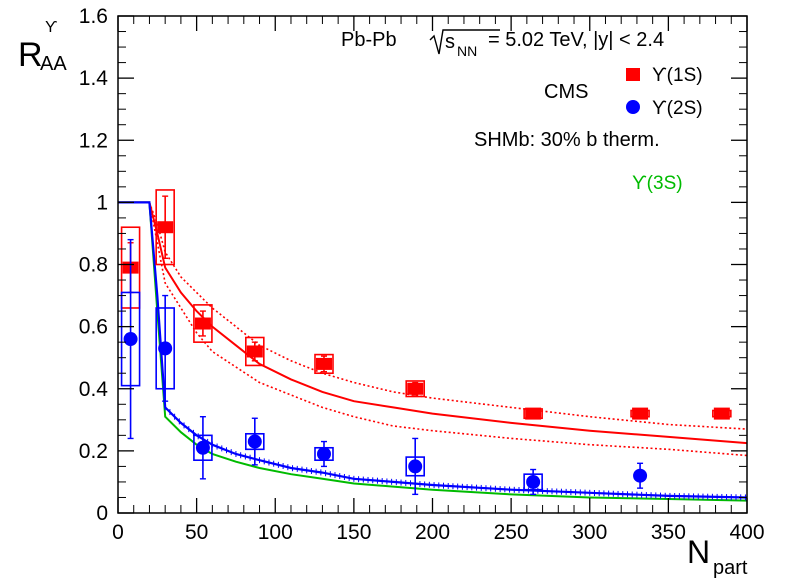 This screenshot has height=586, width=789. What do you see at coordinates (566, 92) in the screenshot?
I see `annotation-experiment: CMS` at bounding box center [566, 92].